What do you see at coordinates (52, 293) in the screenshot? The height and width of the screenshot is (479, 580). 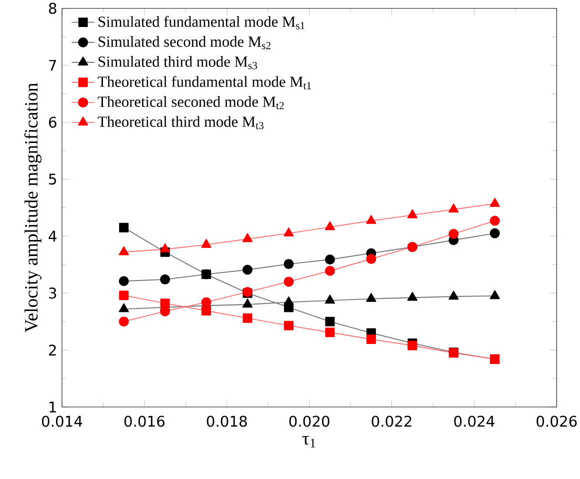 I see `y-tick-label: 3` at bounding box center [52, 293].